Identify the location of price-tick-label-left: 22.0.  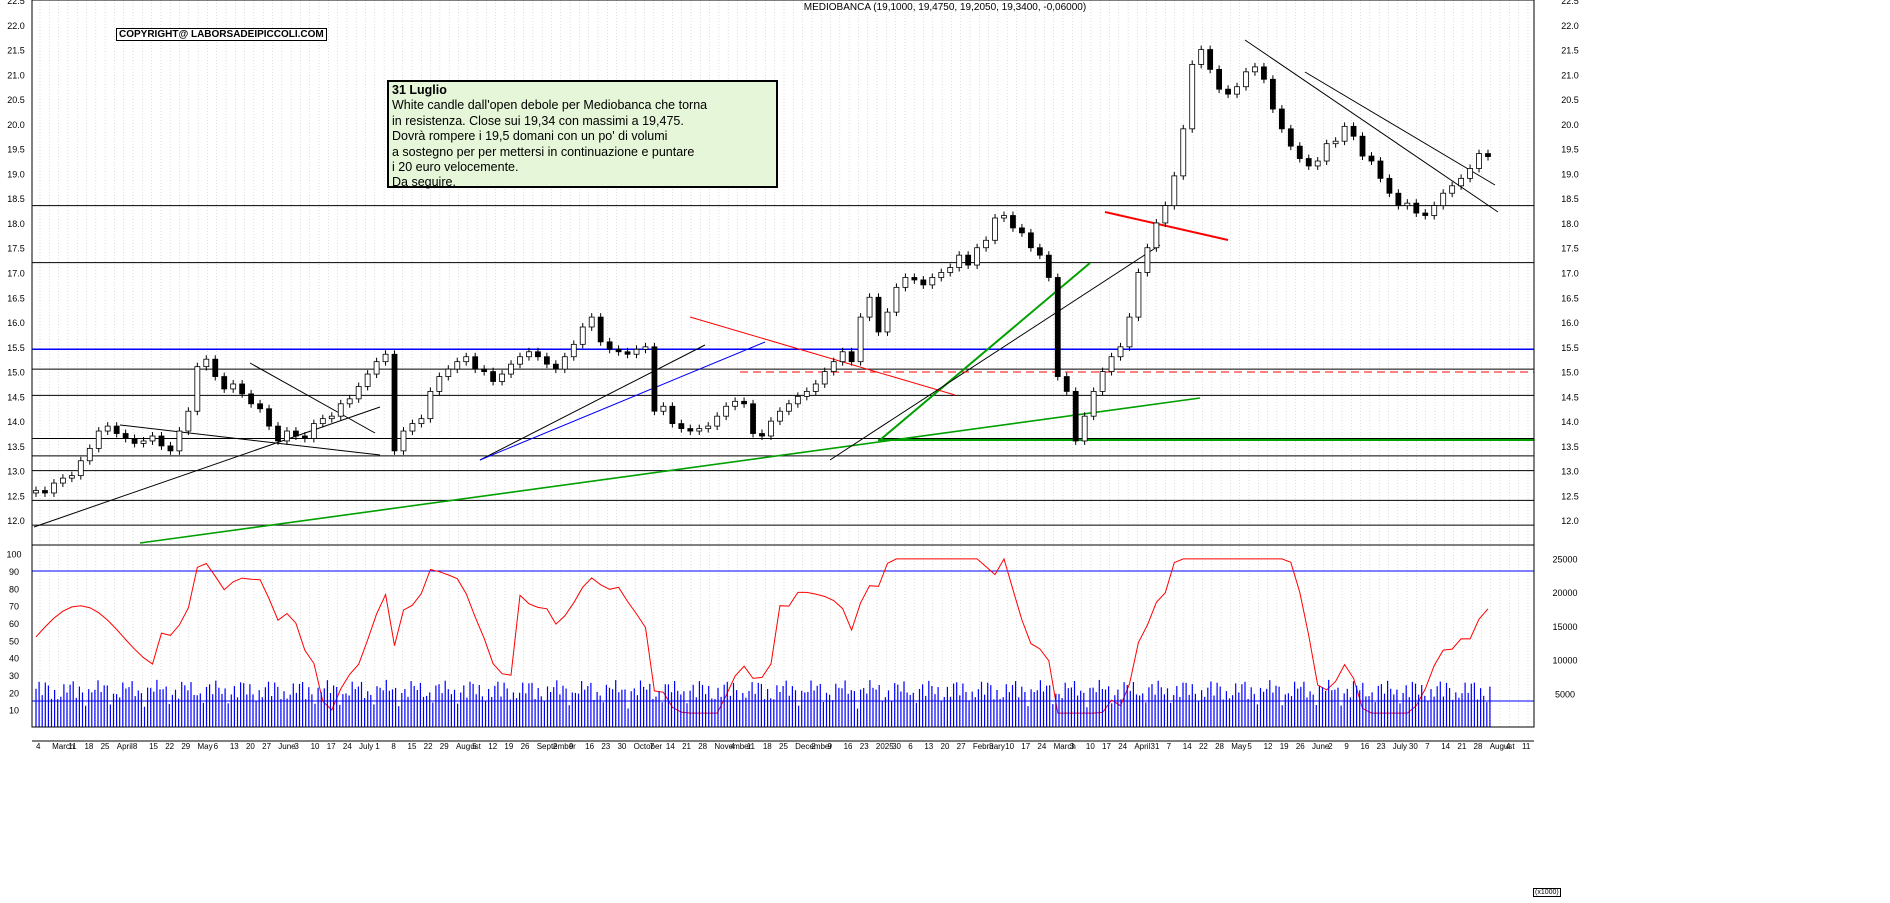
(16, 26).